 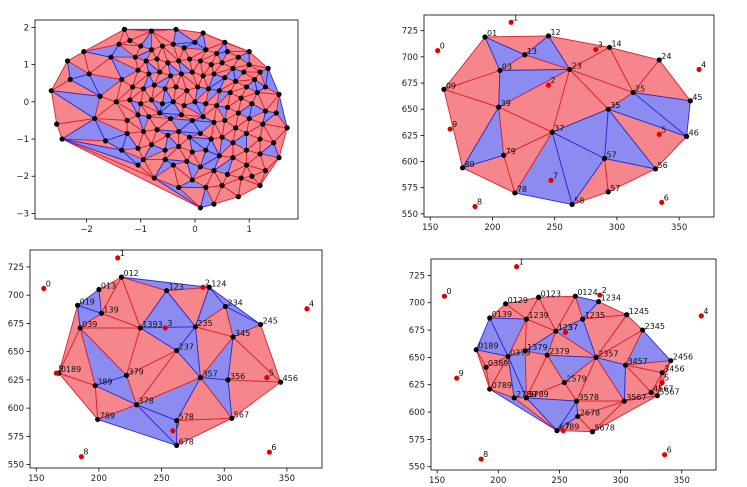 I want to click on site-label: 5, so click(x=666, y=378).